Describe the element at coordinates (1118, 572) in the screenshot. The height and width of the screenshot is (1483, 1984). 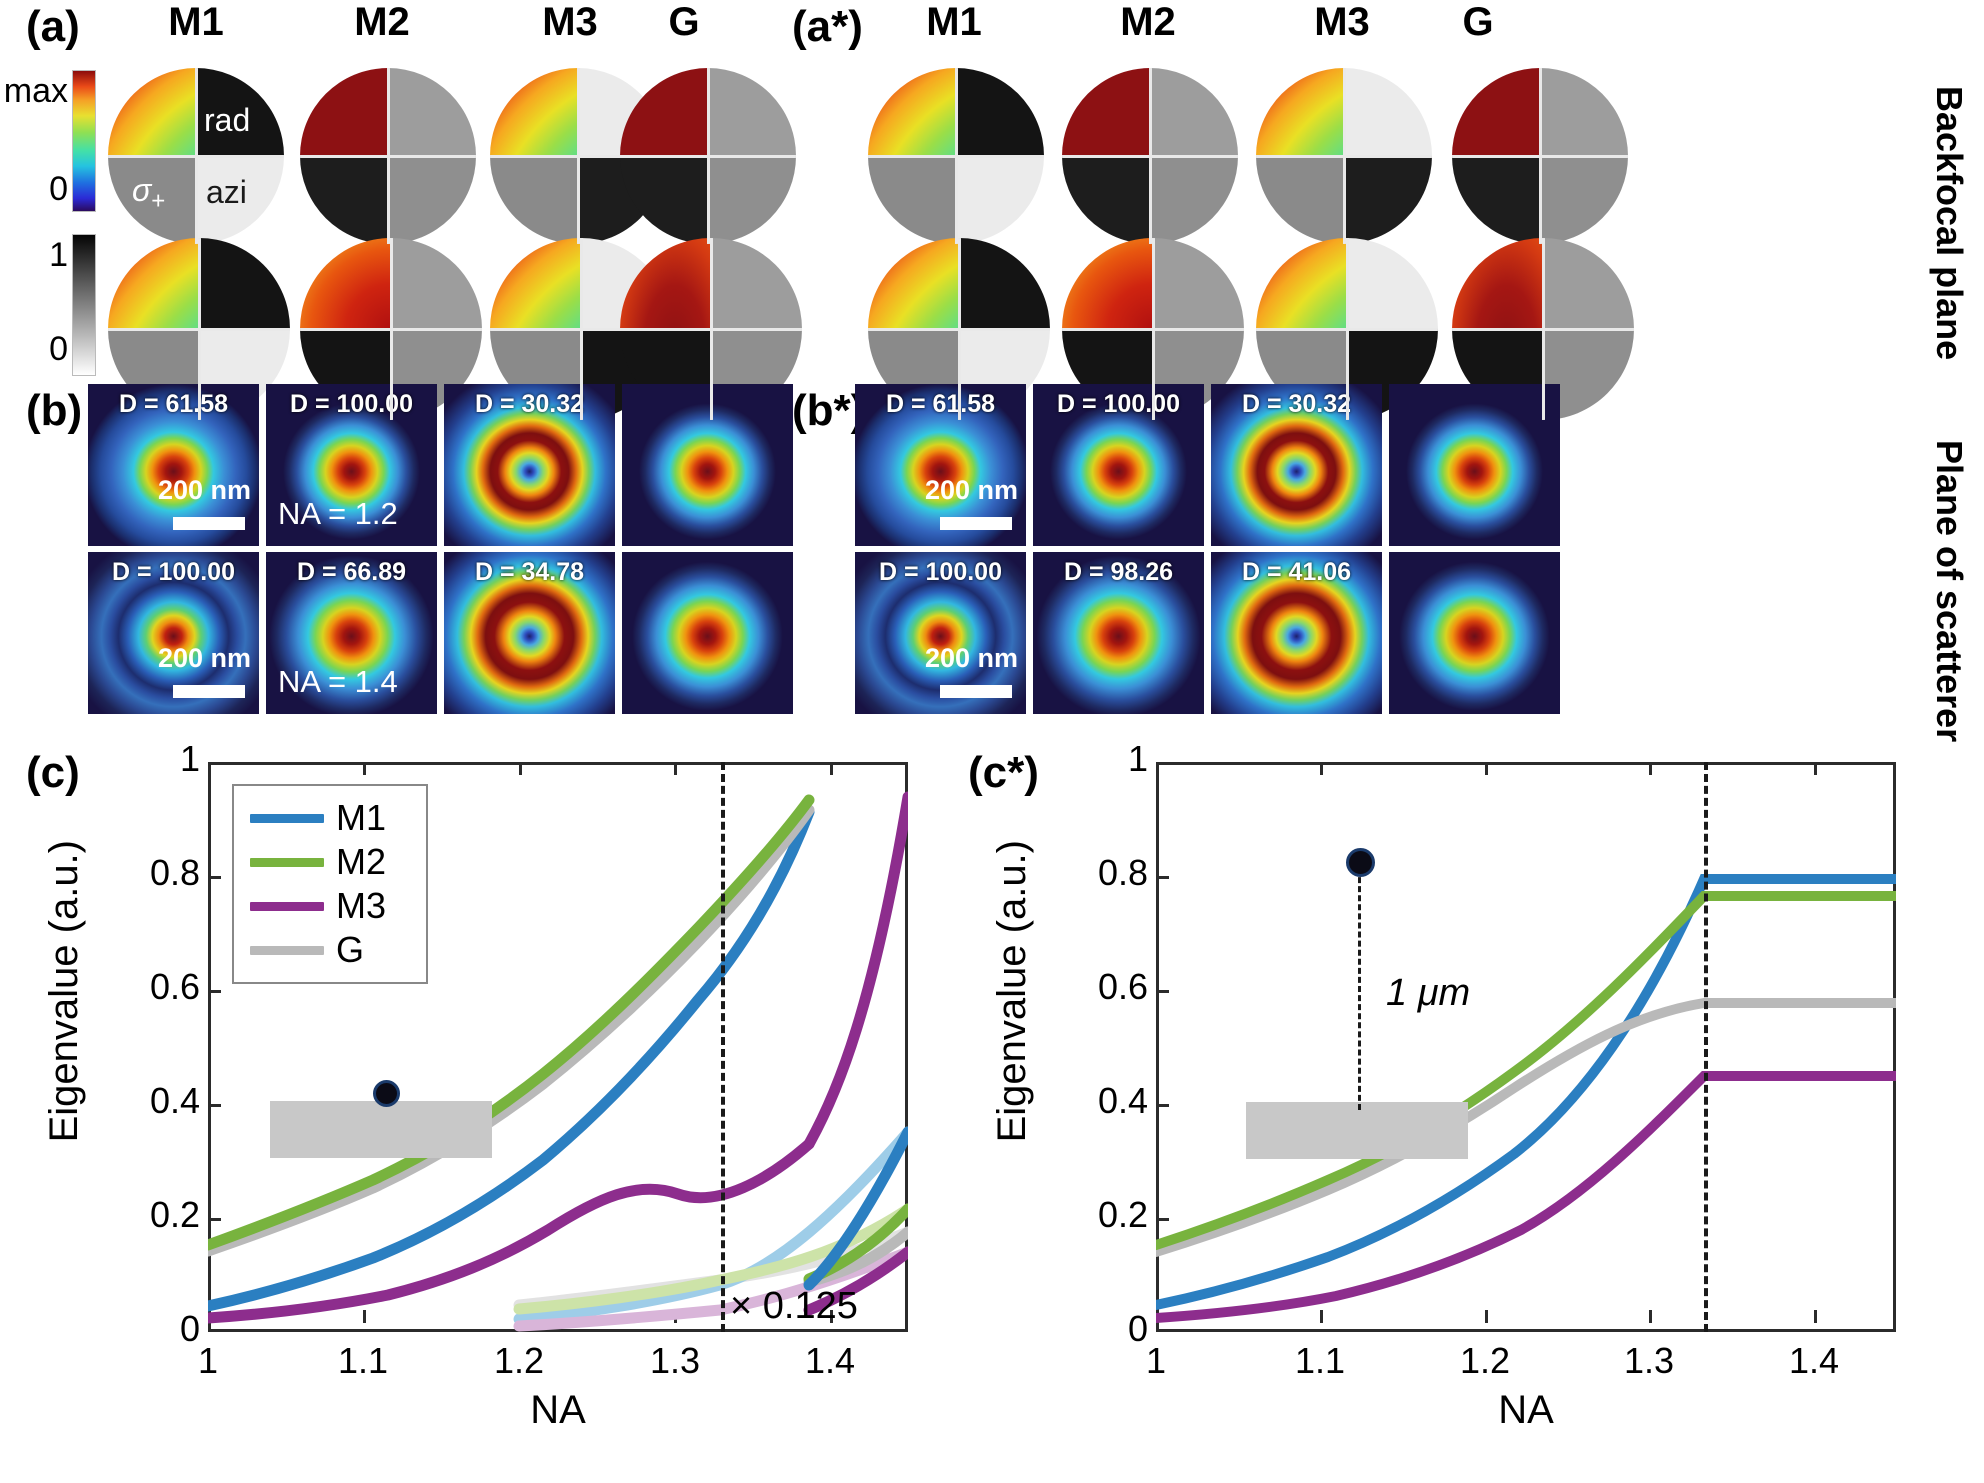
I see `psf-d-label: D = 98.26` at that location.